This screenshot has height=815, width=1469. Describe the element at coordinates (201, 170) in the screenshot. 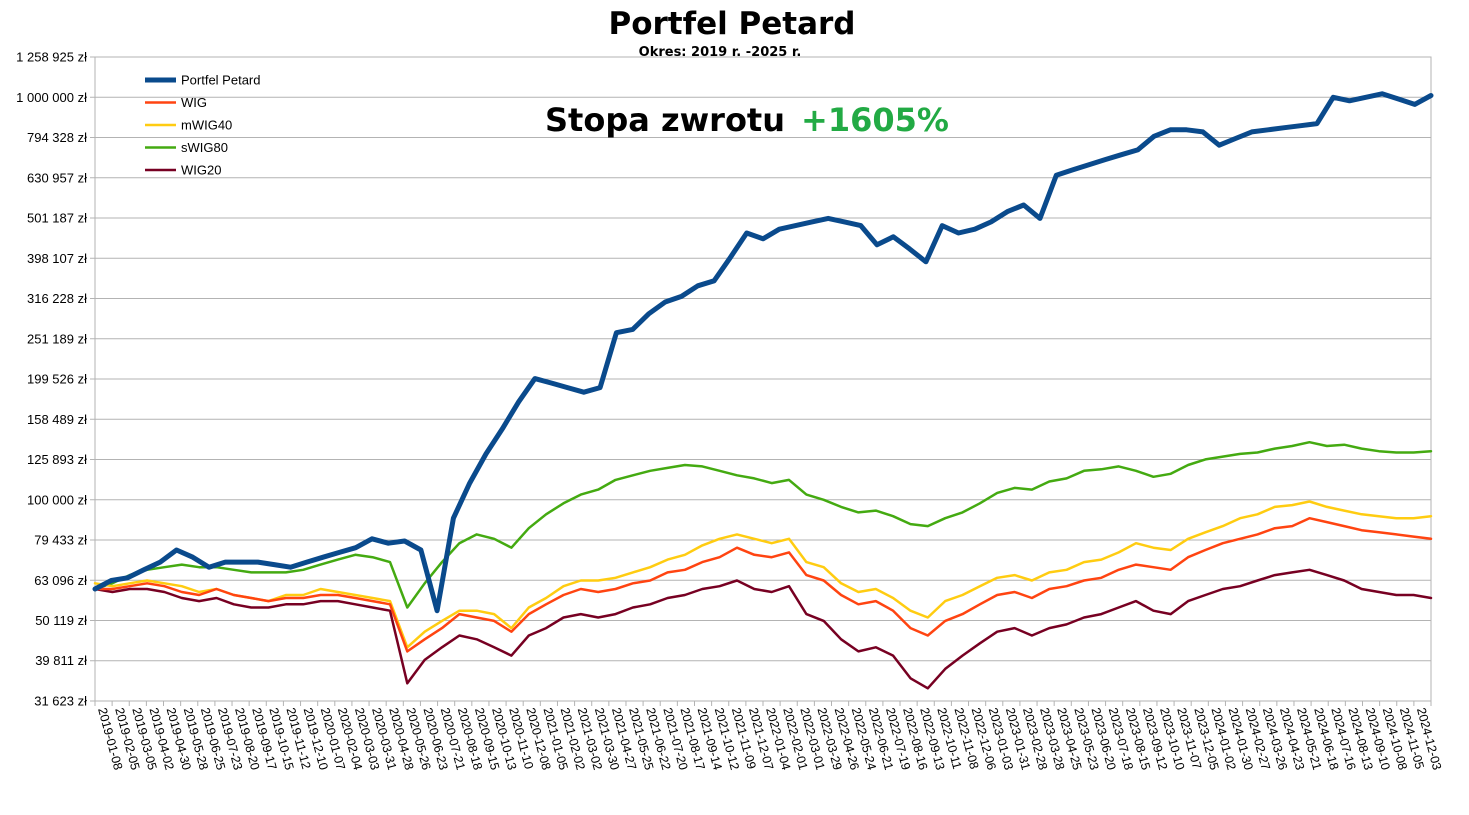

I see `legend-label: WIG20` at that location.